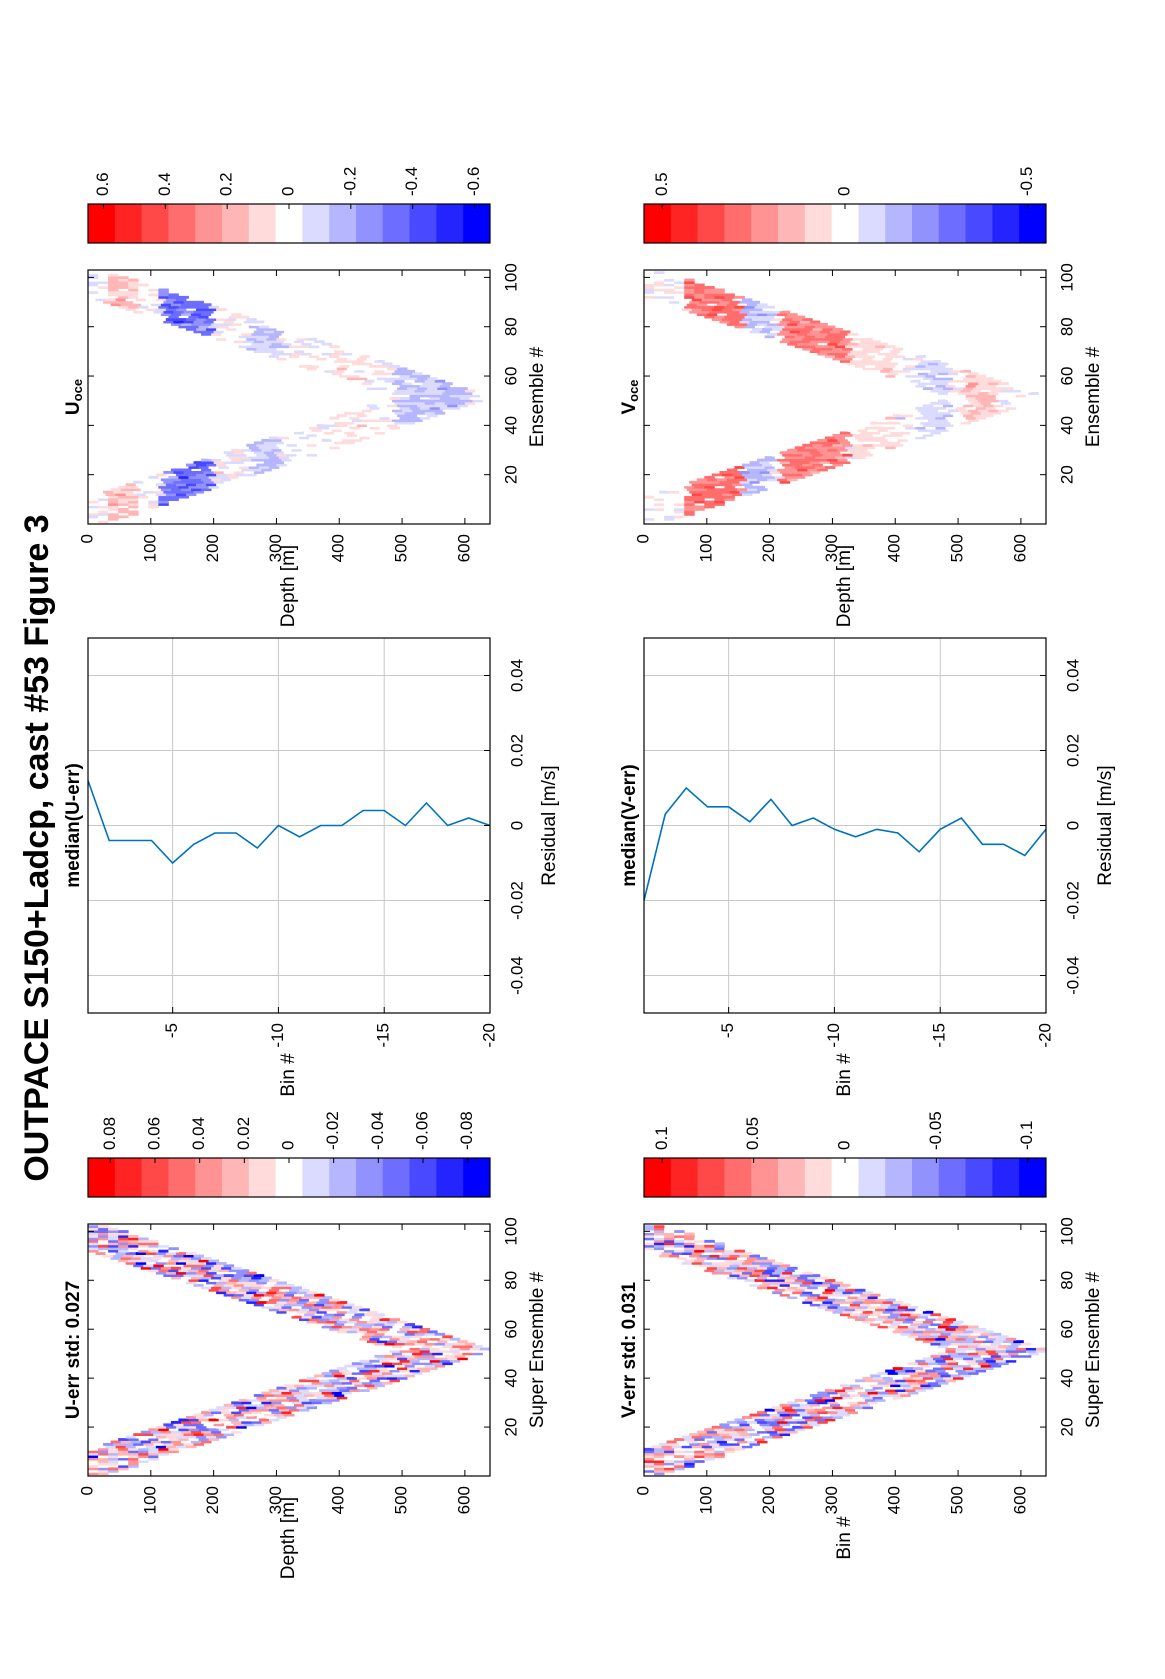 The image size is (1165, 1679). What do you see at coordinates (1066, 425) in the screenshot?
I see `x-tick-label: 40` at bounding box center [1066, 425].